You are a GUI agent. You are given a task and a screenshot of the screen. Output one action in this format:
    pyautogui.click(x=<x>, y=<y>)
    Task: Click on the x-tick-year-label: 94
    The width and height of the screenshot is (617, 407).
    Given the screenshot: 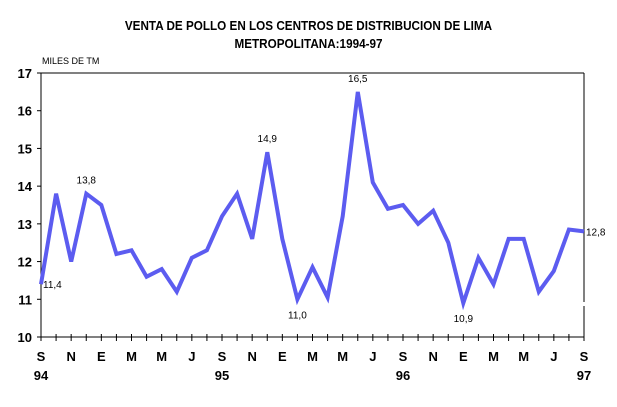 What is the action you would take?
    pyautogui.click(x=41, y=375)
    